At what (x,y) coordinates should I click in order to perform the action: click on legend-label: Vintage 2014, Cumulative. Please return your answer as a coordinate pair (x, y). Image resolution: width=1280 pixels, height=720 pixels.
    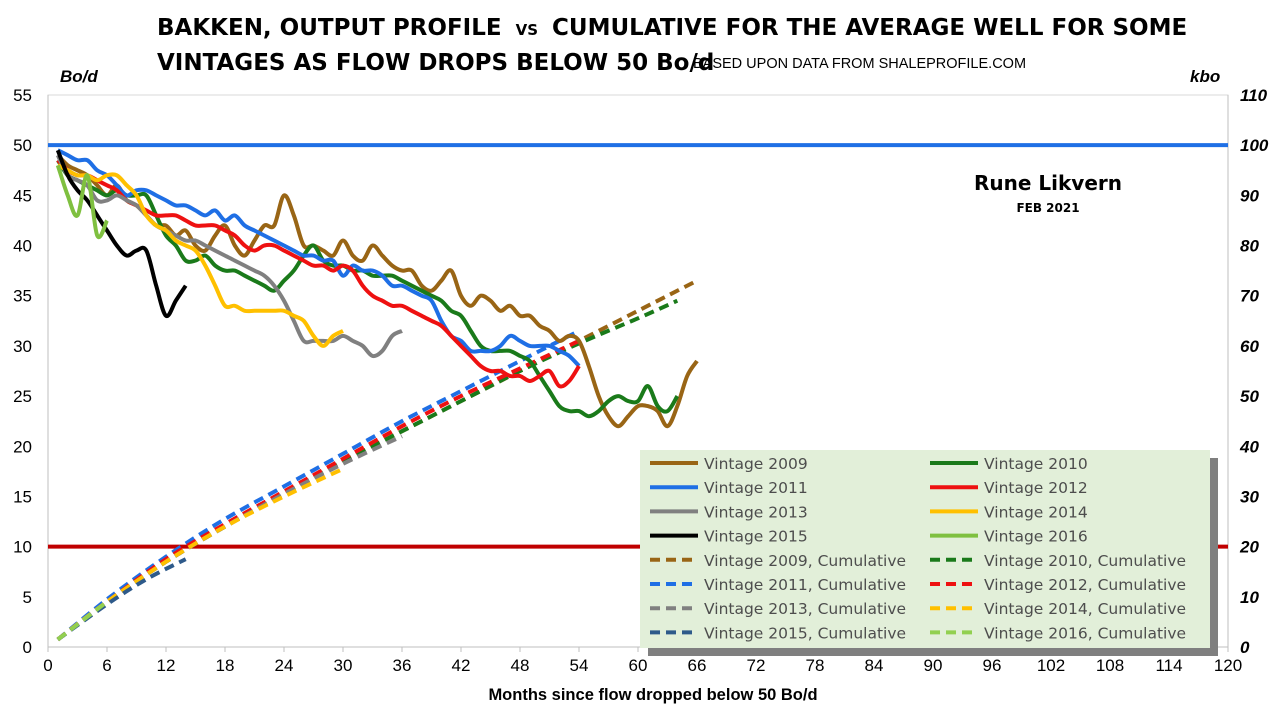
    Looking at the image, I should click on (1085, 609).